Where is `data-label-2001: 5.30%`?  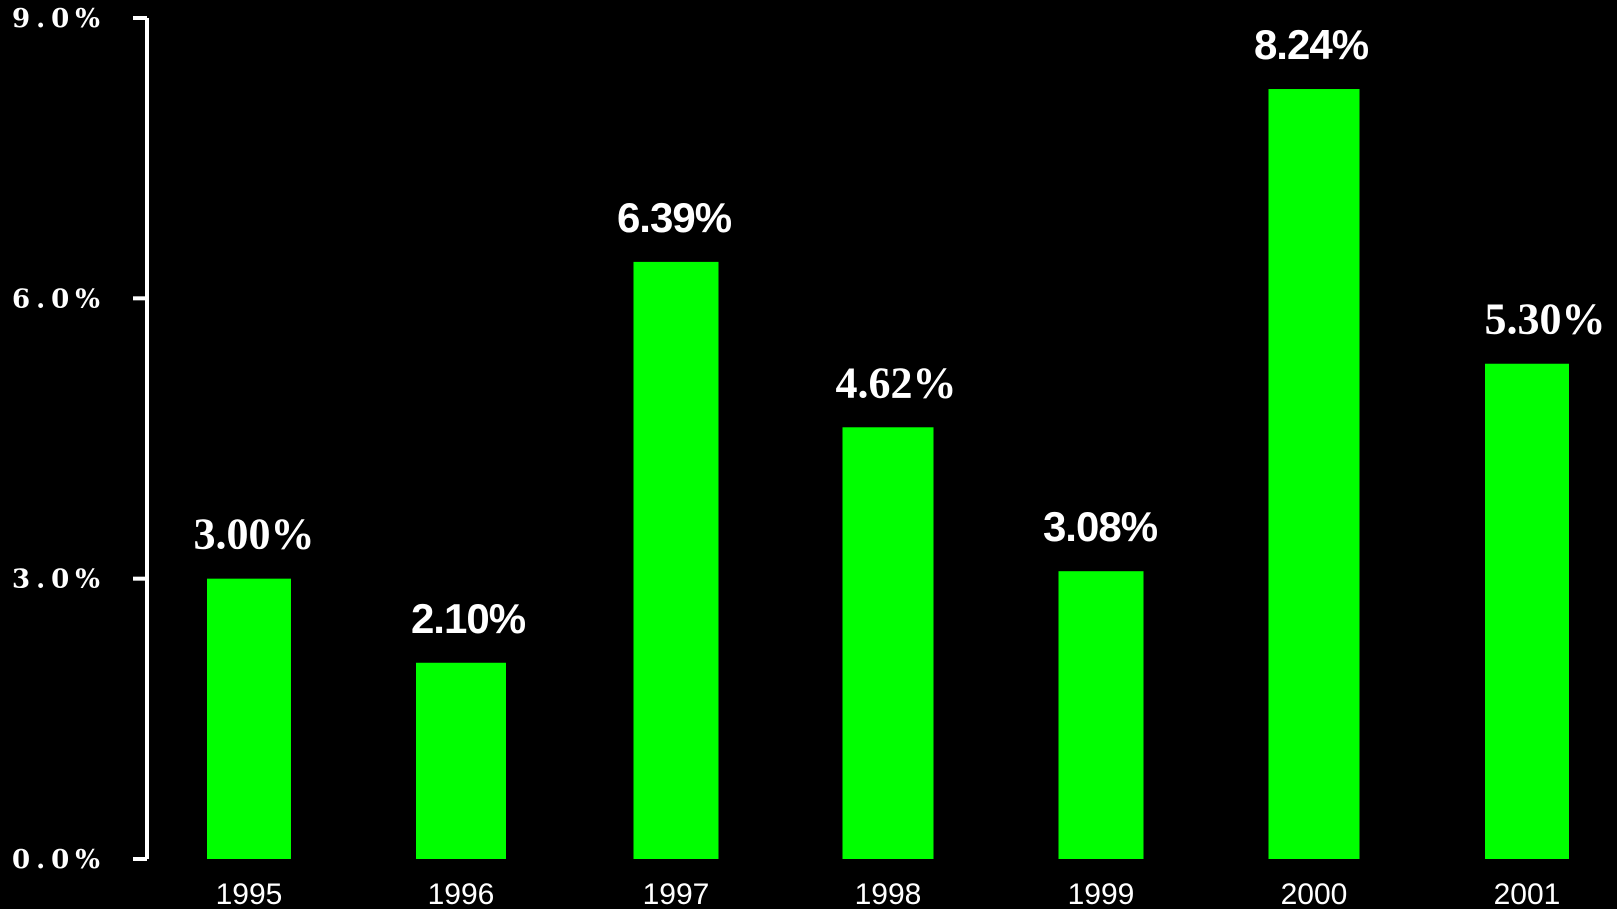 data-label-2001: 5.30% is located at coordinates (1545, 319).